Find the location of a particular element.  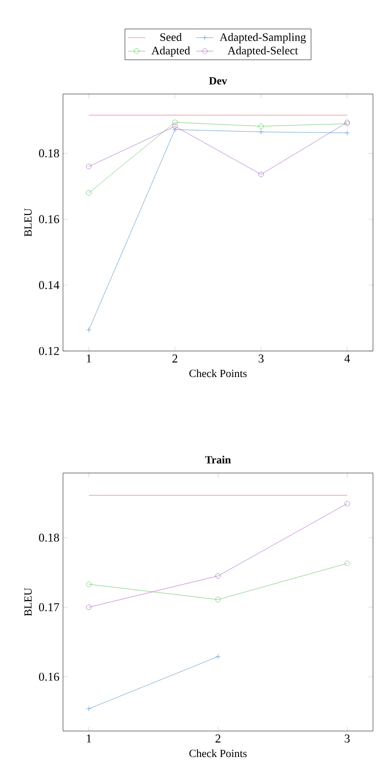

y-tick-label: 0.14 is located at coordinates (49, 285).